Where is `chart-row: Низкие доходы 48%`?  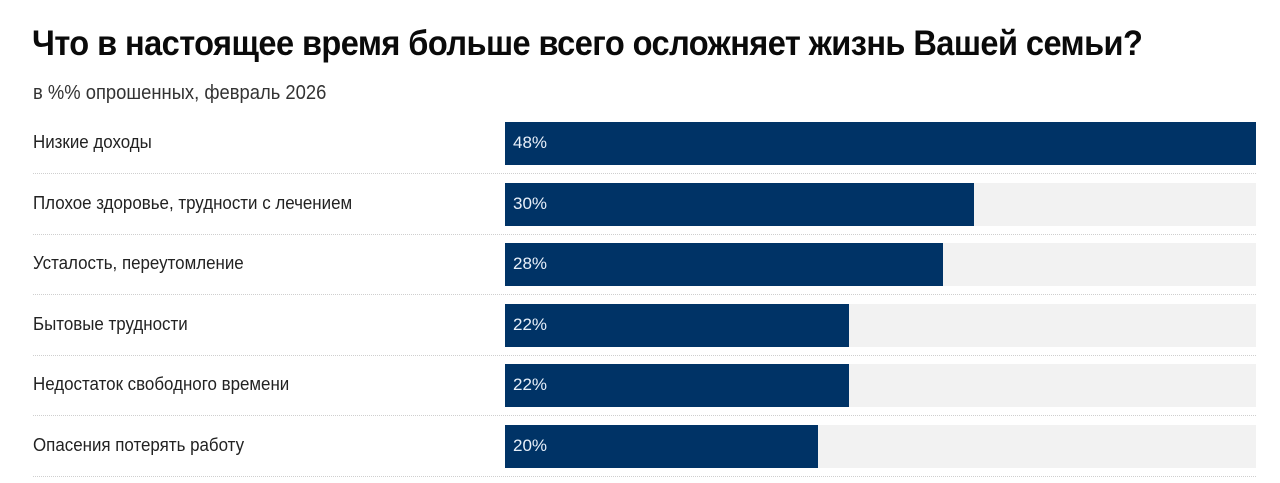 chart-row: Низкие доходы 48% is located at coordinates (644, 152).